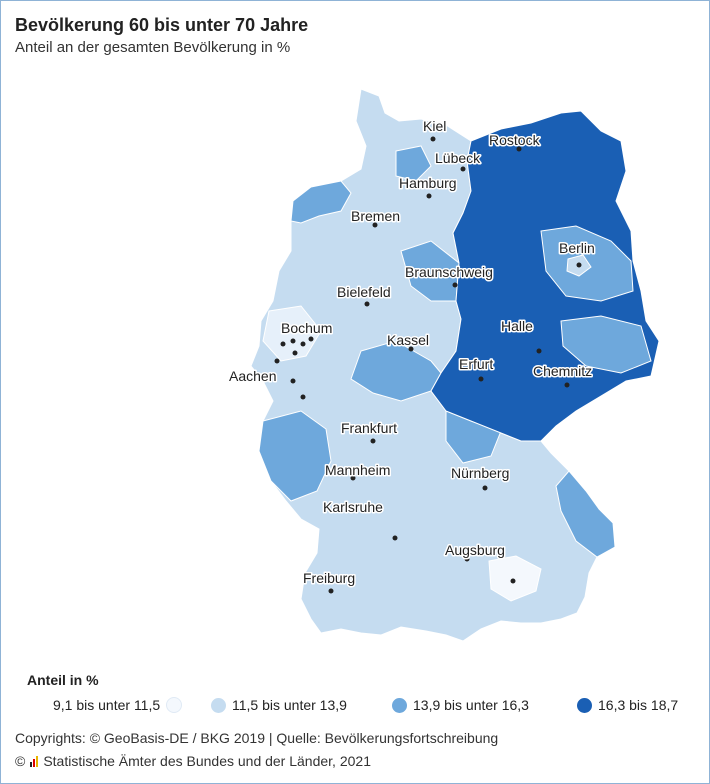 The height and width of the screenshot is (784, 710). What do you see at coordinates (373, 441) in the screenshot?
I see `city-dot-frankfurt` at bounding box center [373, 441].